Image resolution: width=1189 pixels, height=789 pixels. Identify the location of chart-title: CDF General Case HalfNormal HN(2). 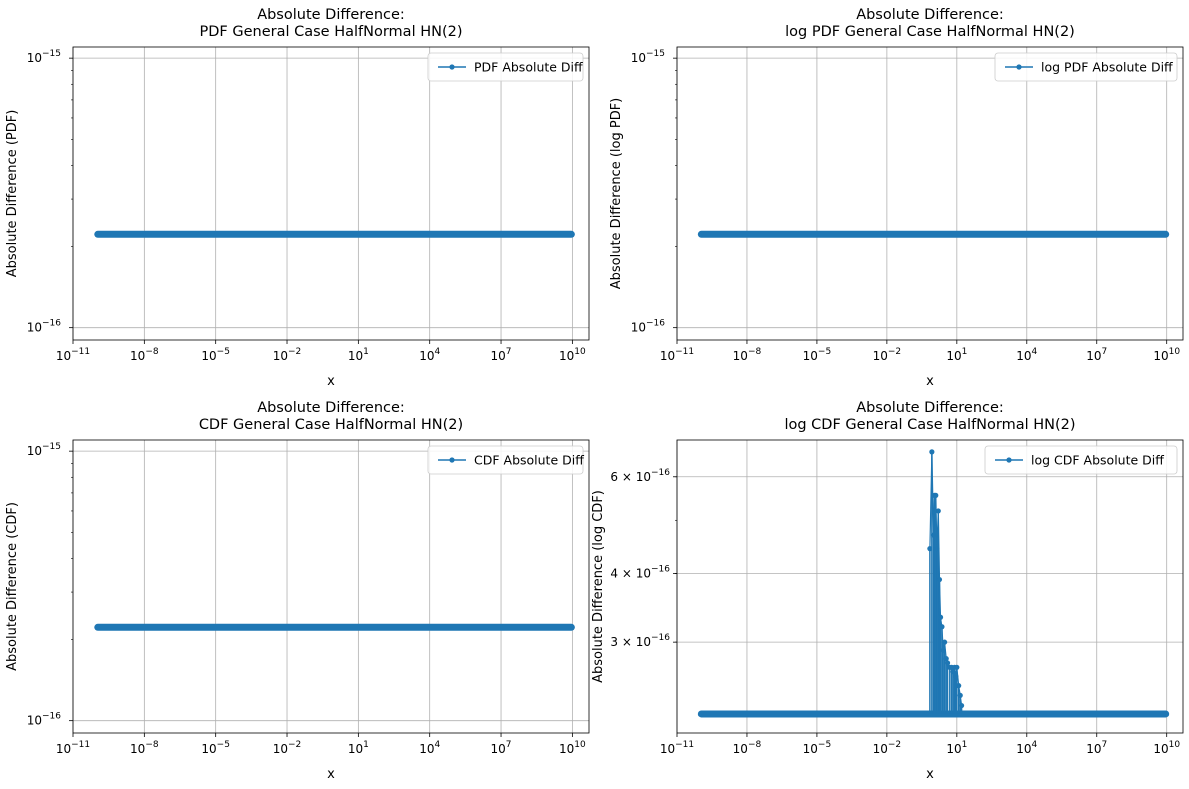
(331, 425).